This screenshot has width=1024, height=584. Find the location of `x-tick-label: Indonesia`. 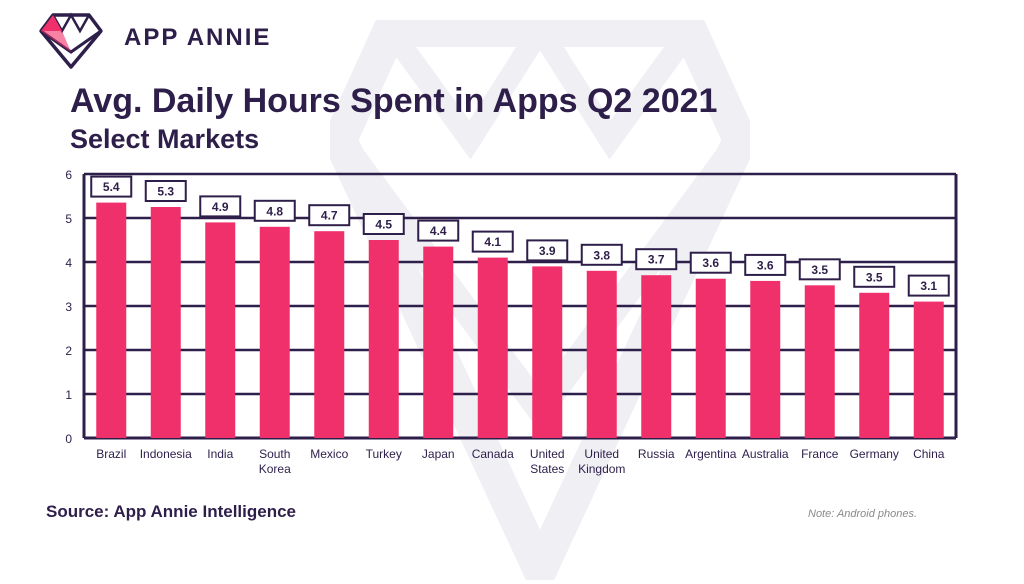

x-tick-label: Indonesia is located at coordinates (166, 454).